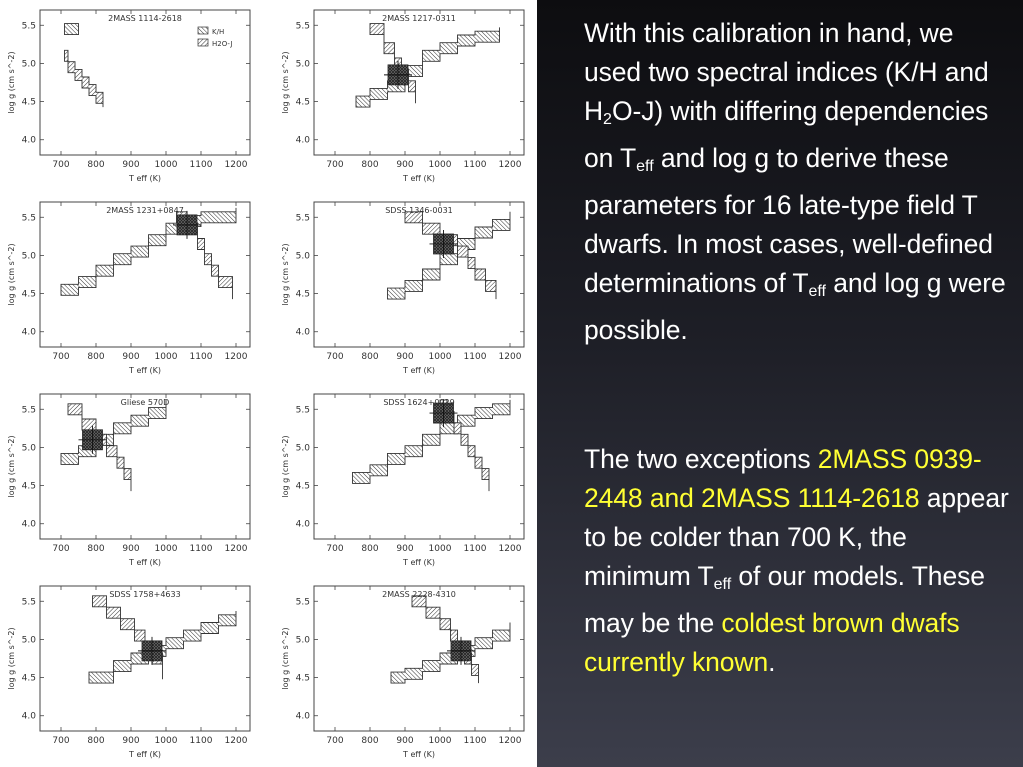 Image resolution: width=1023 pixels, height=767 pixels. I want to click on panel-title: 2MASS 1217-0311, so click(419, 18).